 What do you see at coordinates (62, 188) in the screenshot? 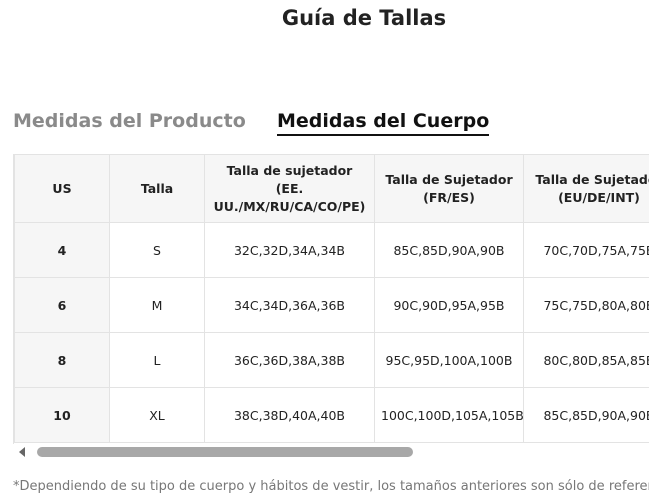
I see `column-header: US` at bounding box center [62, 188].